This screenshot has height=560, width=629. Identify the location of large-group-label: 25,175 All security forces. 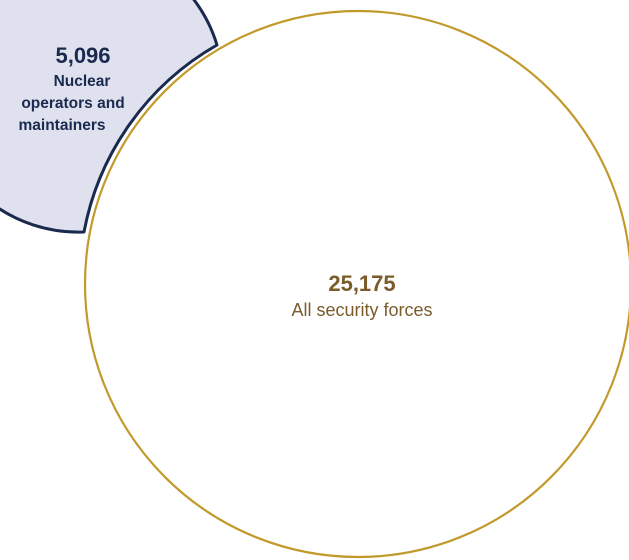
(361, 295).